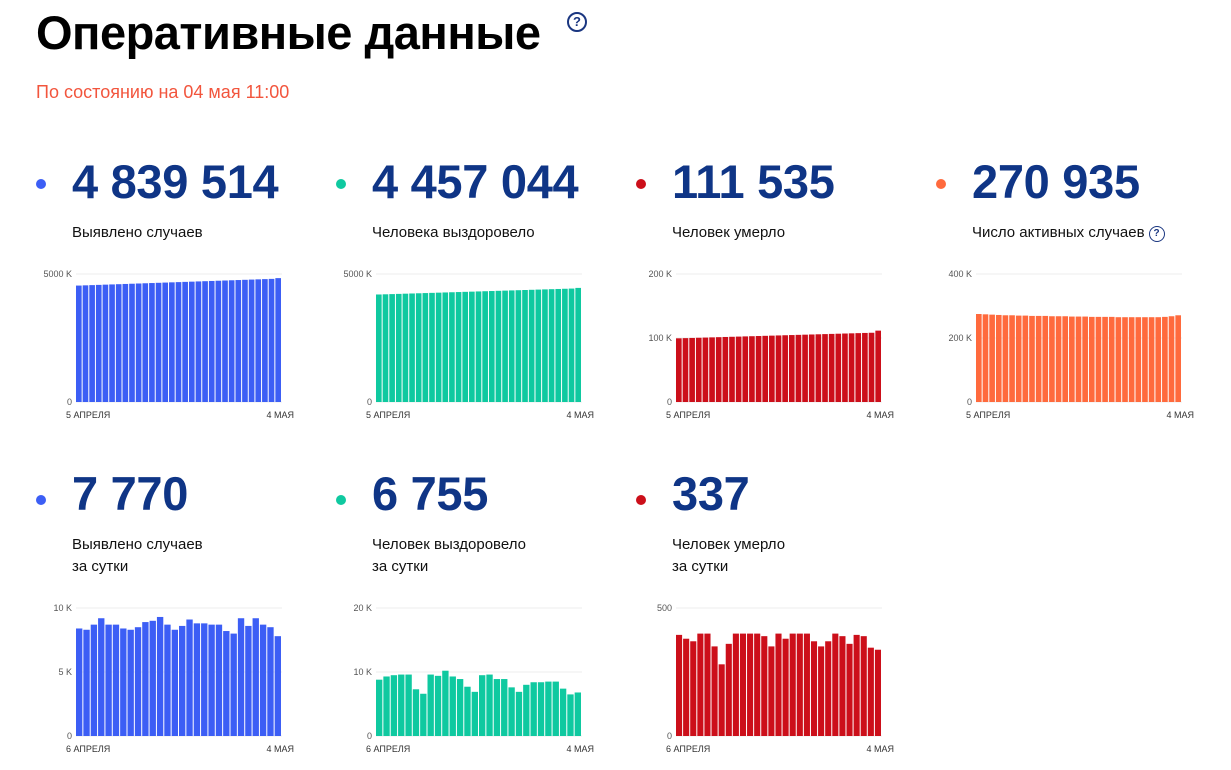 The image size is (1231, 770). I want to click on stat-label: Человека выздоровело, so click(453, 232).